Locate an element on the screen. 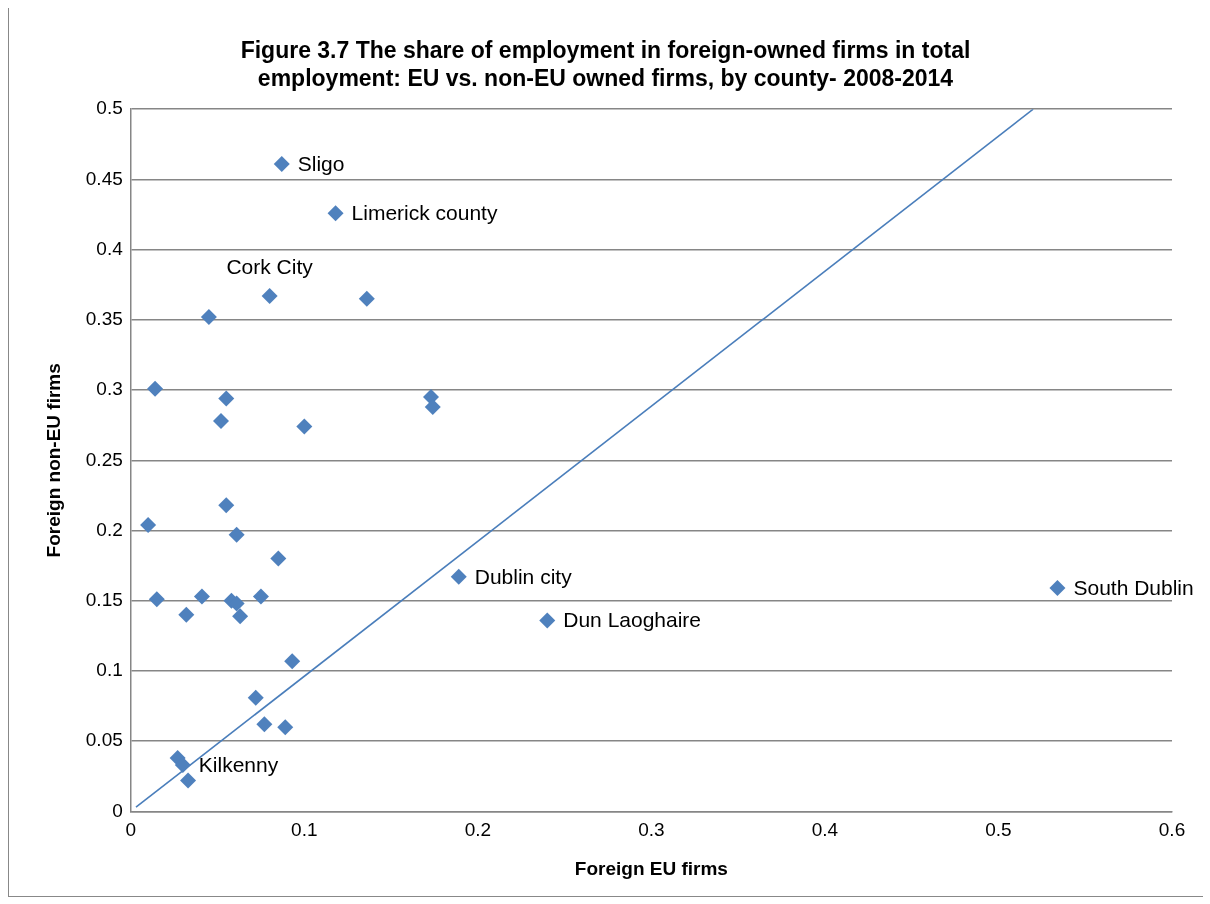 The width and height of the screenshot is (1210, 904). y-tick-label: 0.05 is located at coordinates (104, 740).